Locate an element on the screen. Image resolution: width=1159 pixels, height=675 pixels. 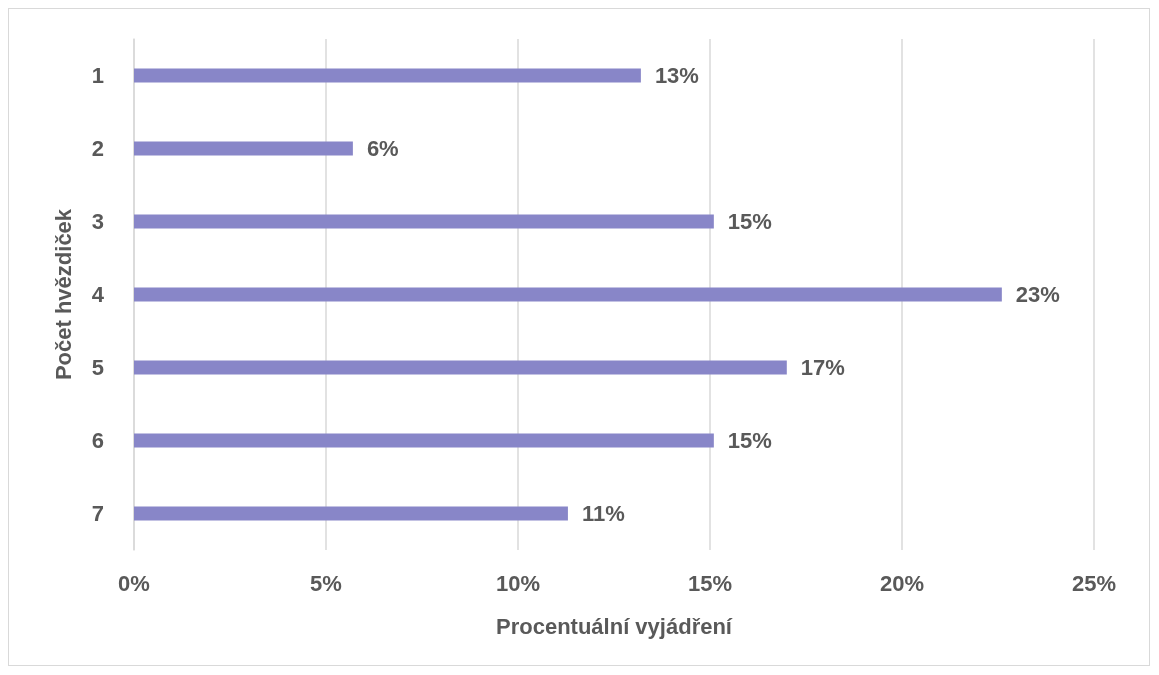
y-tick-label: 4 is located at coordinates (98, 294).